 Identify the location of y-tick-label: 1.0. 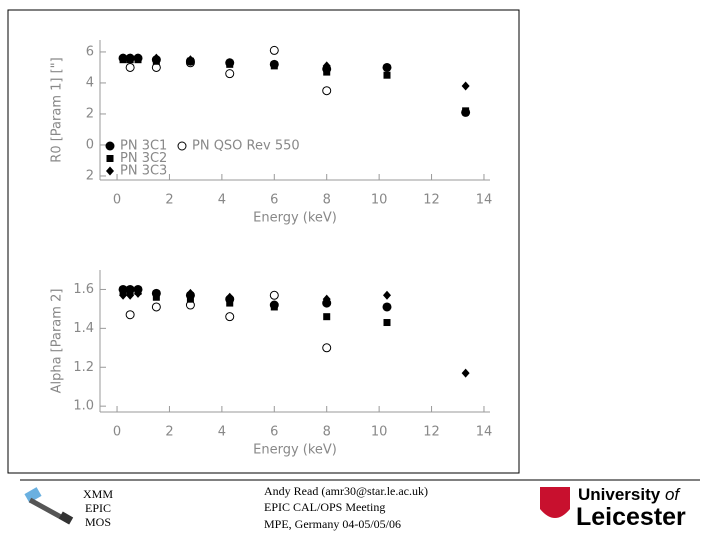
(83, 406).